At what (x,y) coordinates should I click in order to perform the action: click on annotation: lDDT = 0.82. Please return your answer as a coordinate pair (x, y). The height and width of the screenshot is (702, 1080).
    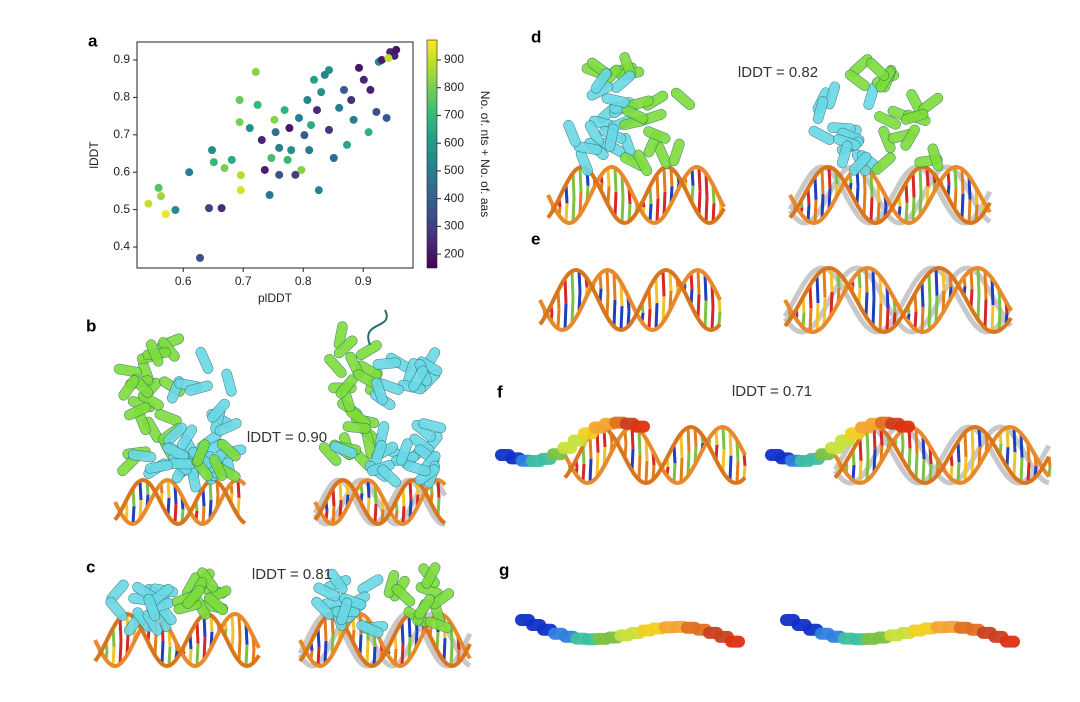
    Looking at the image, I should click on (778, 72).